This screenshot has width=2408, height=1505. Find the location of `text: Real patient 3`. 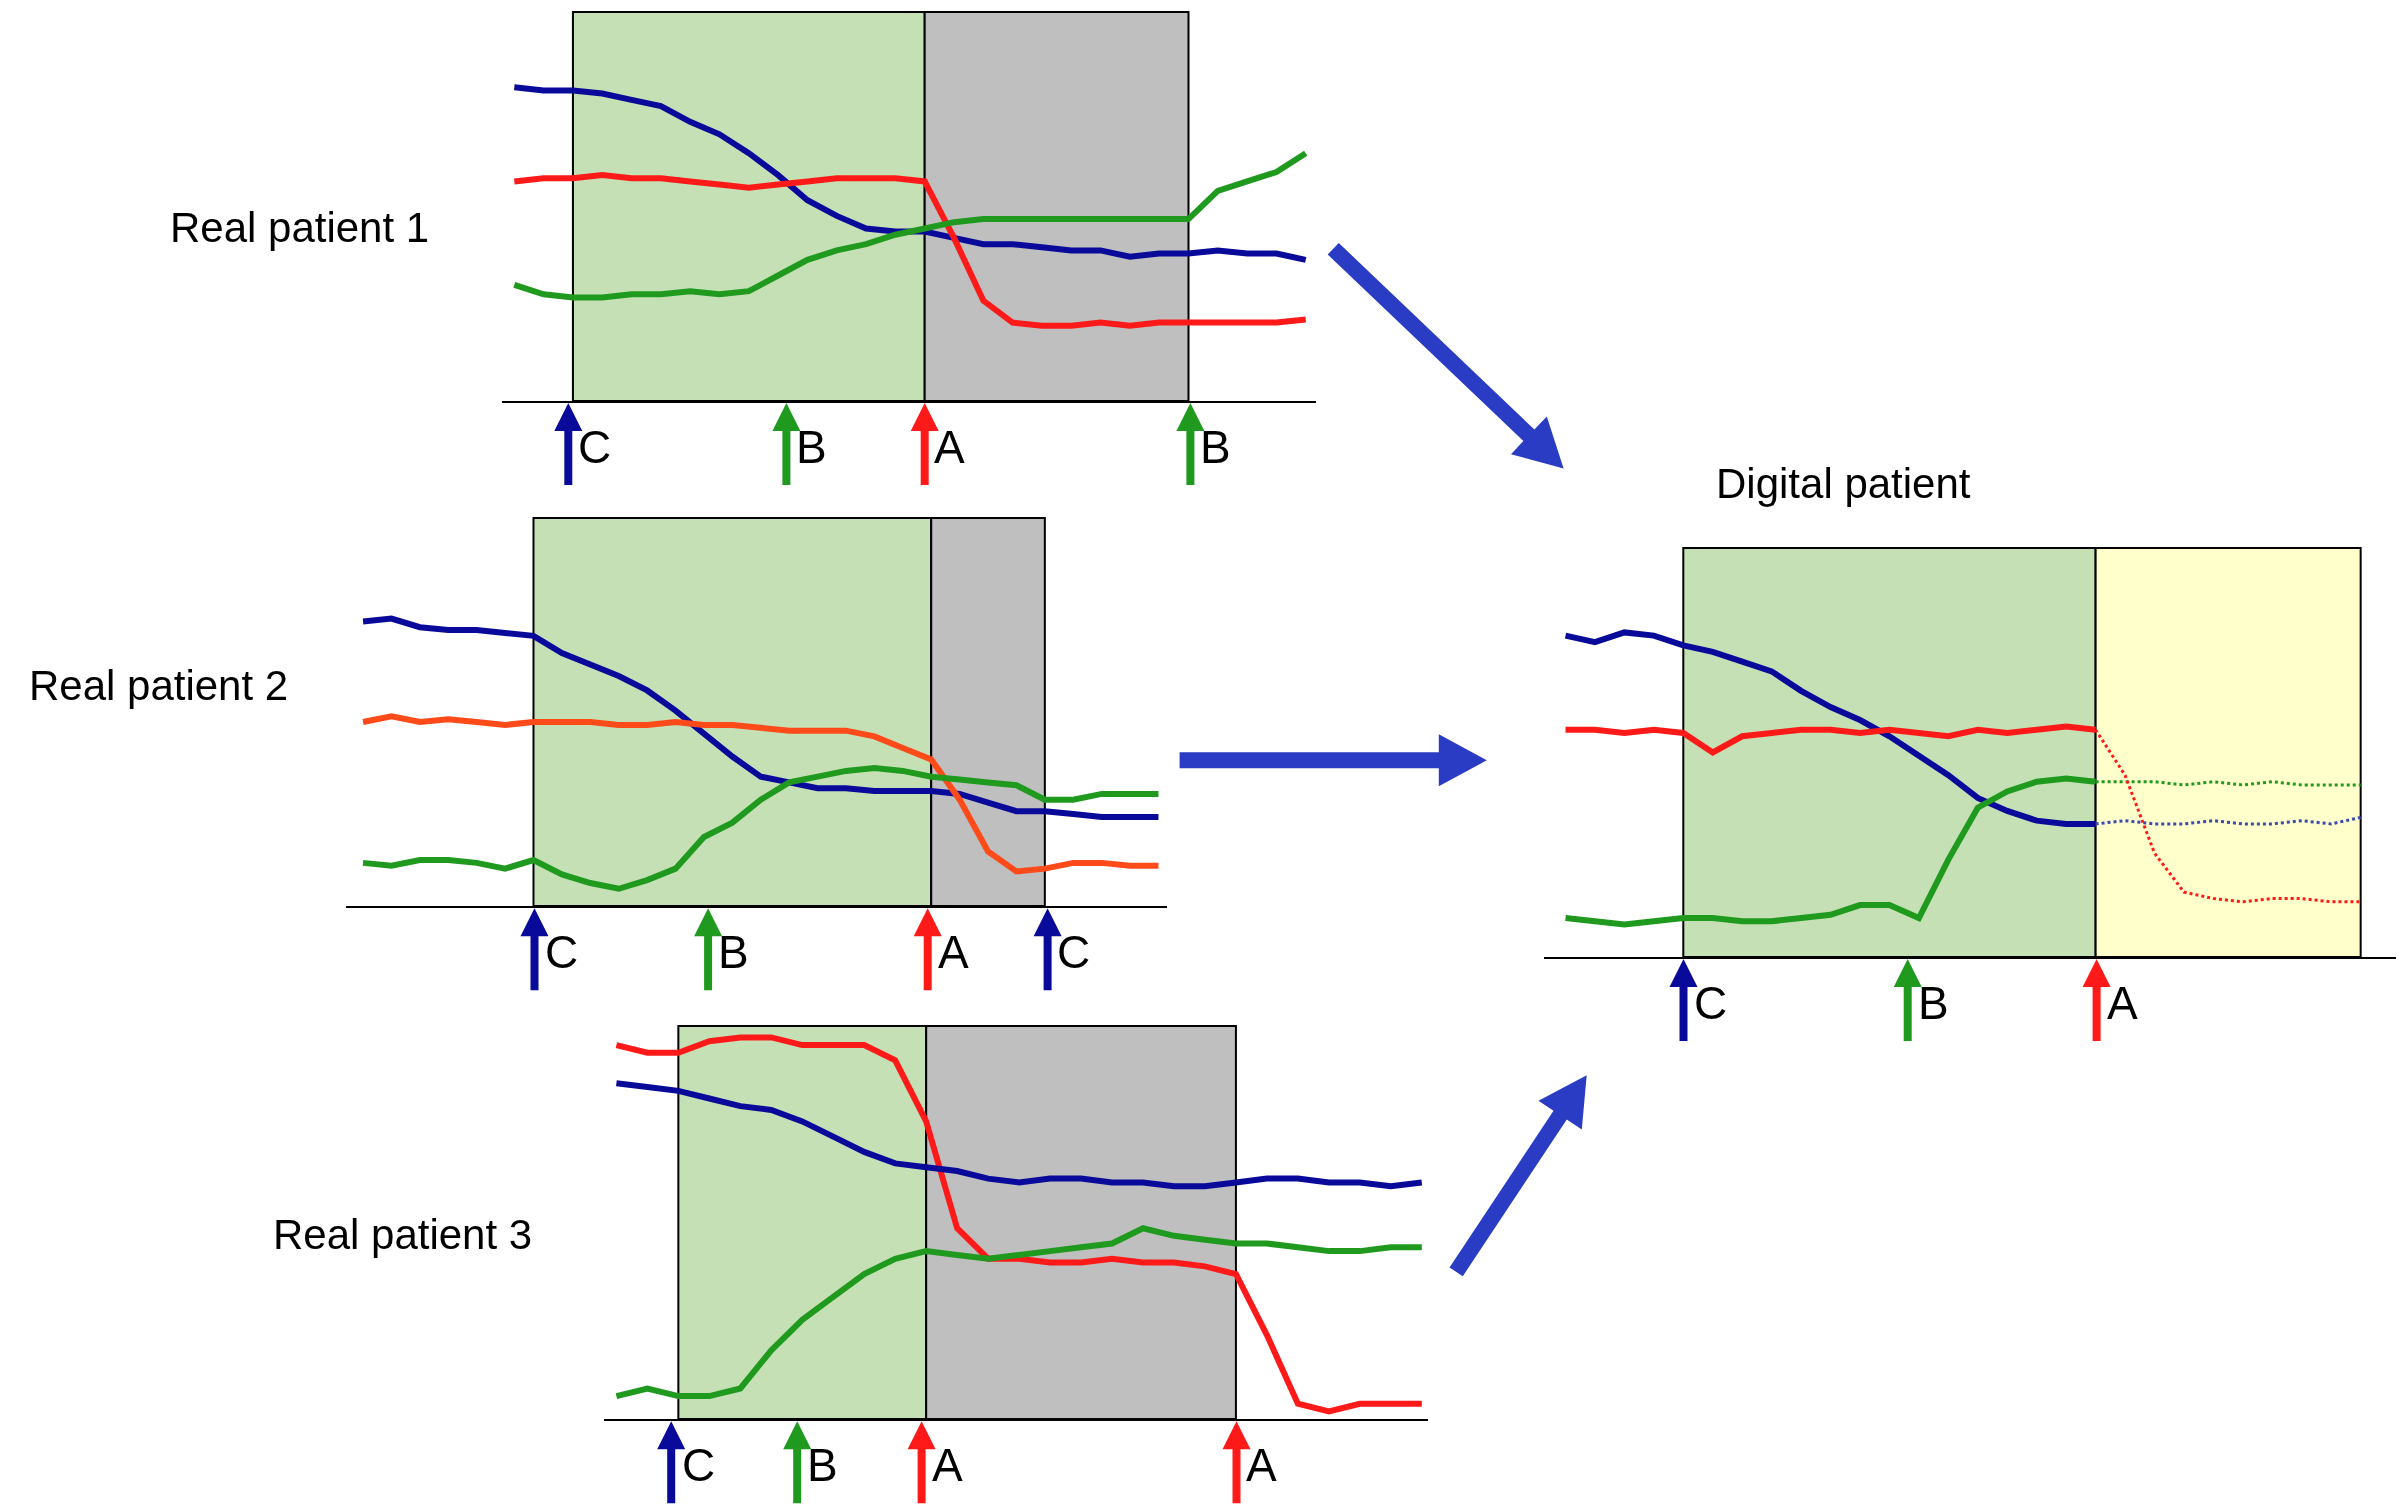

text: Real patient 3 is located at coordinates (403, 1234).